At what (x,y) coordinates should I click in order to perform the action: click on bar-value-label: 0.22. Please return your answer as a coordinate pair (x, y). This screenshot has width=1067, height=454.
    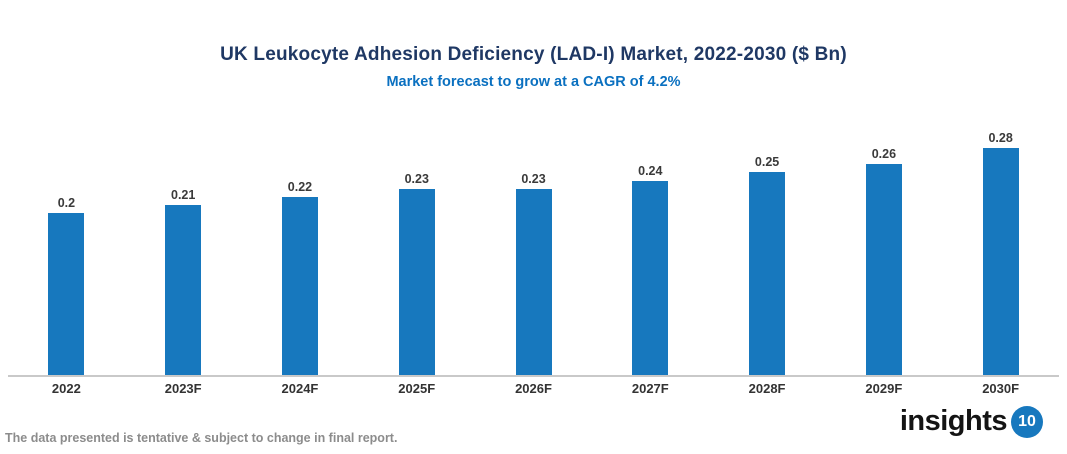
    Looking at the image, I should click on (300, 187).